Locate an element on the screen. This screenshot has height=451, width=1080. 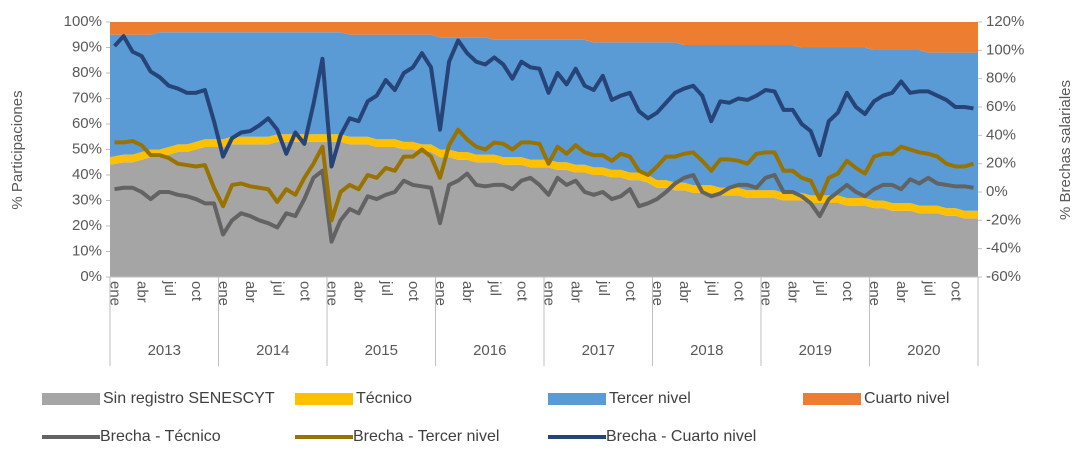
y-tick-label: 60% is located at coordinates (87, 123).